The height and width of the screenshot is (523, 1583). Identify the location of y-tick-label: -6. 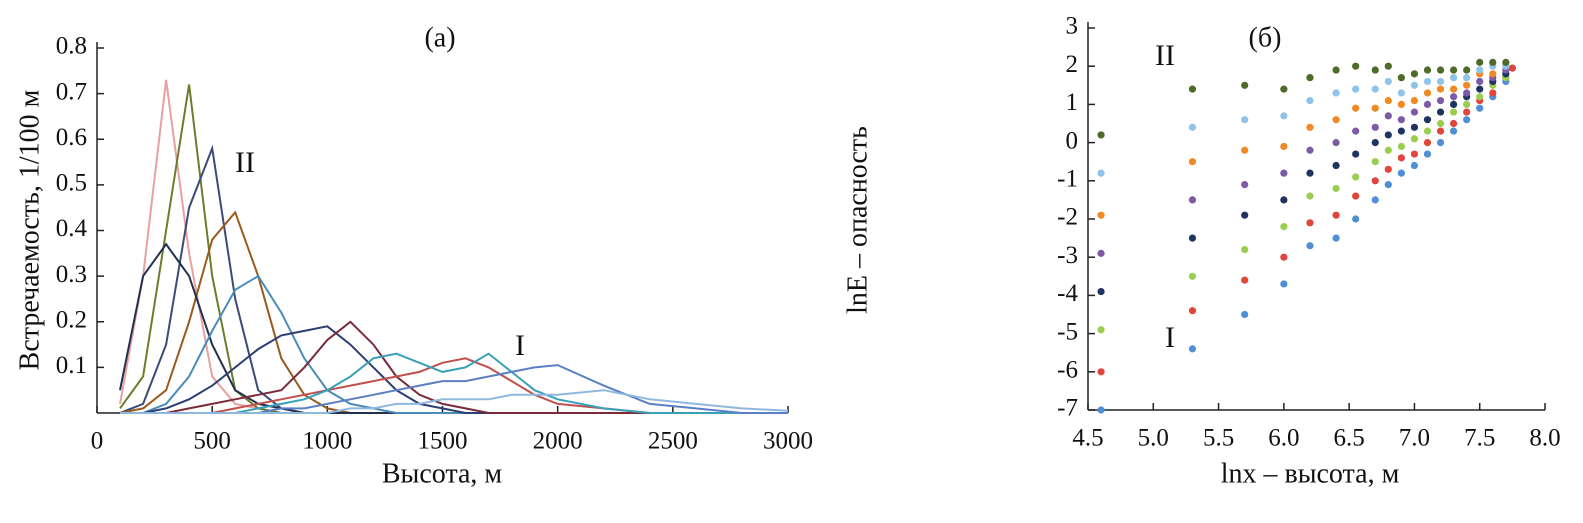
(1067, 370).